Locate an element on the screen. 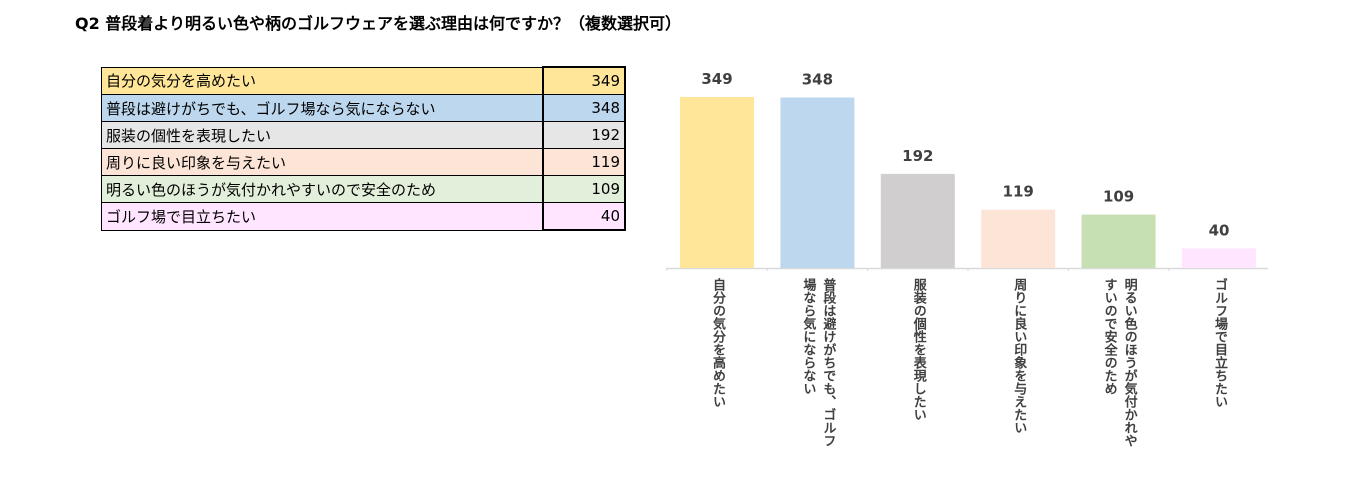 This screenshot has width=1372, height=494. data-label: 349 is located at coordinates (716, 79).